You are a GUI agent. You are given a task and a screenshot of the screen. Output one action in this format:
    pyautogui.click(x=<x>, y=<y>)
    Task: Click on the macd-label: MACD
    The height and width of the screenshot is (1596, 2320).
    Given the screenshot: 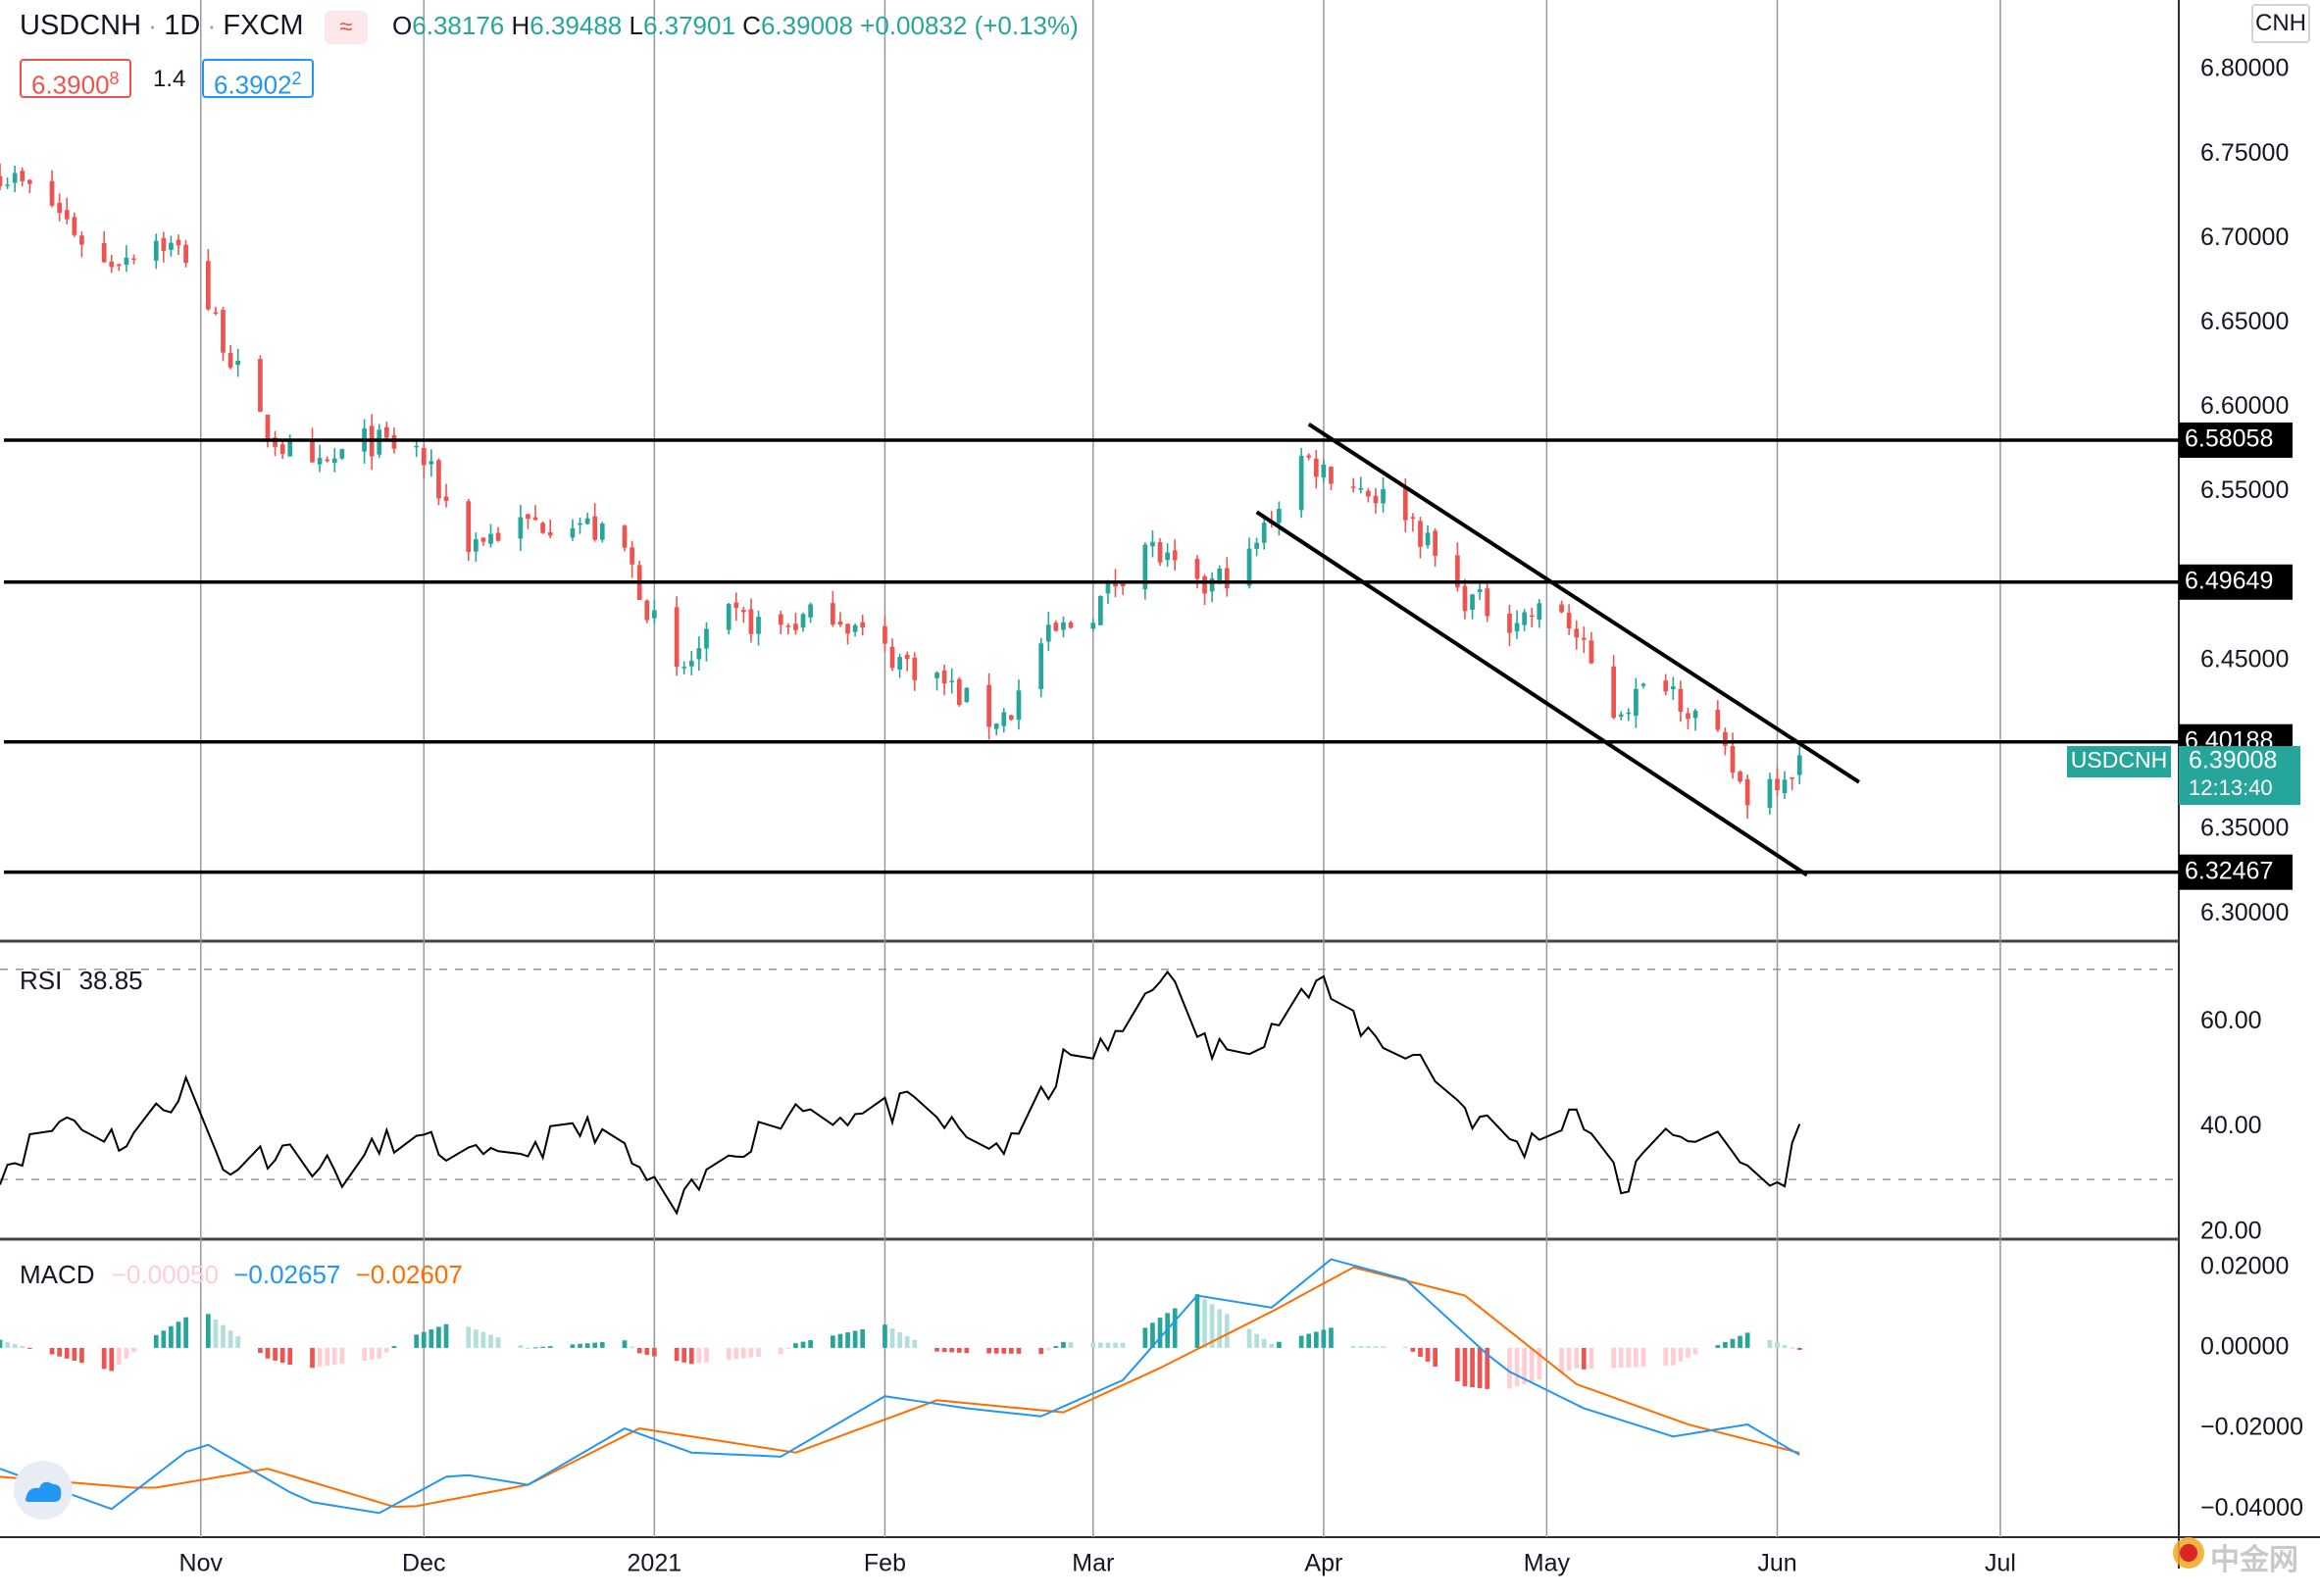 What is the action you would take?
    pyautogui.click(x=58, y=1274)
    